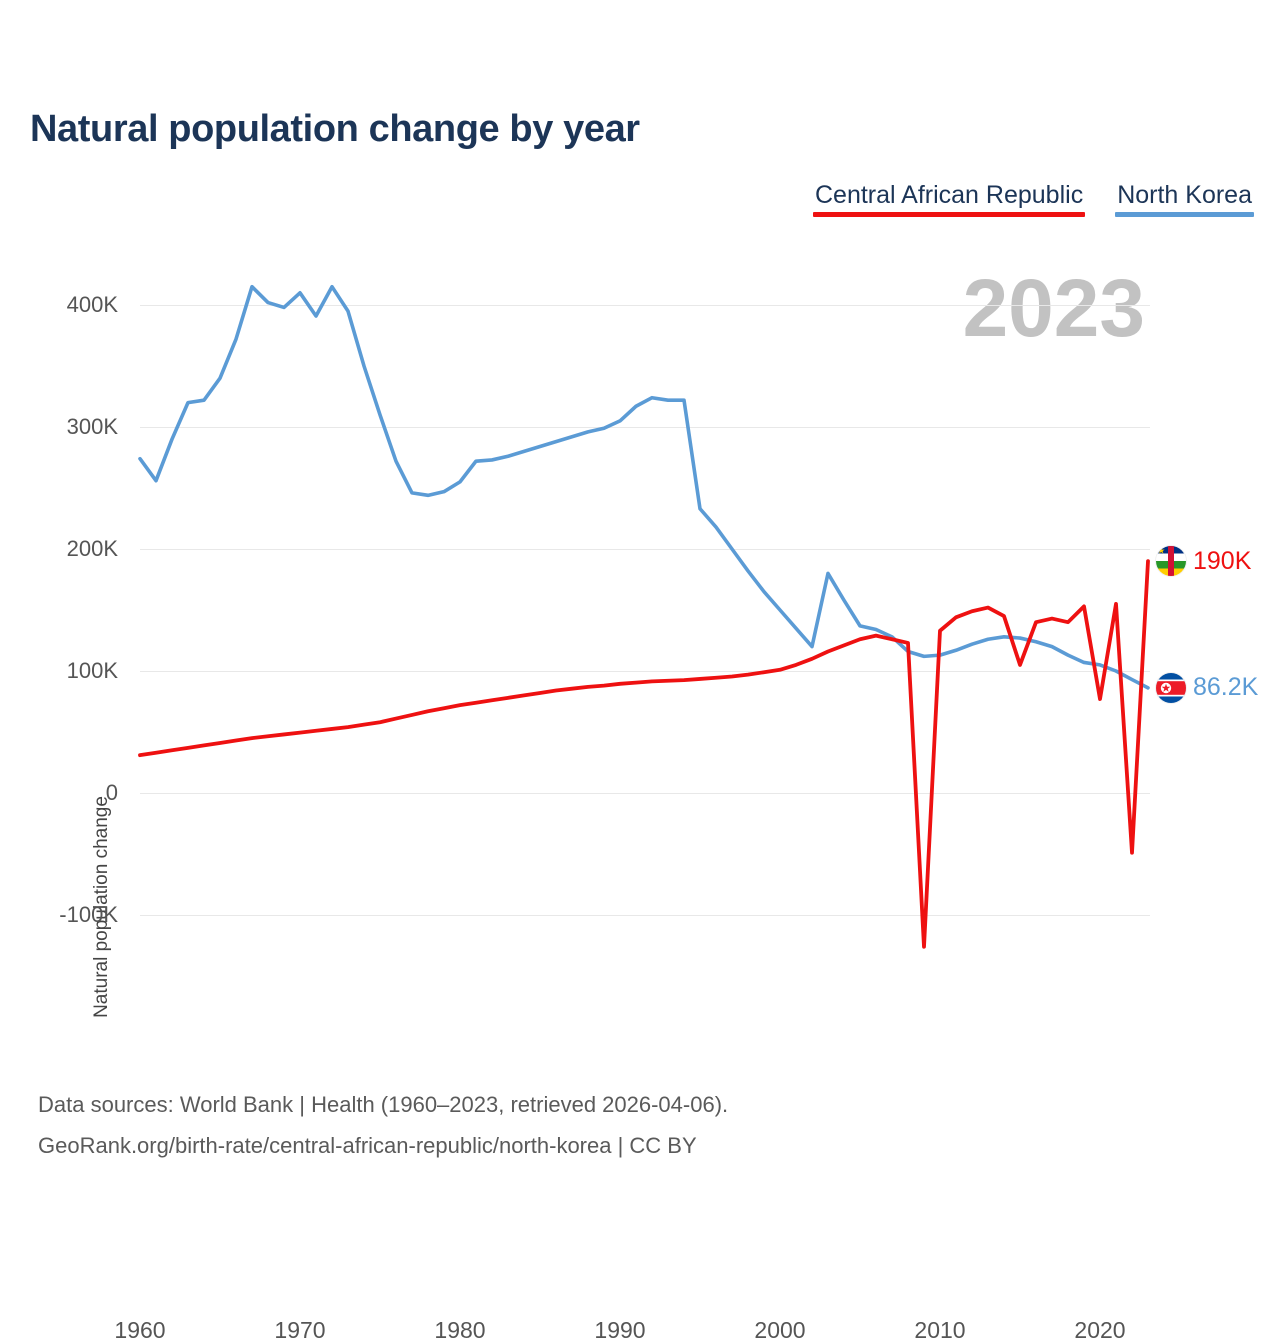 This screenshot has height=1344, width=1280. Describe the element at coordinates (140, 1330) in the screenshot. I see `x-axis-tick-label: 1960` at that location.